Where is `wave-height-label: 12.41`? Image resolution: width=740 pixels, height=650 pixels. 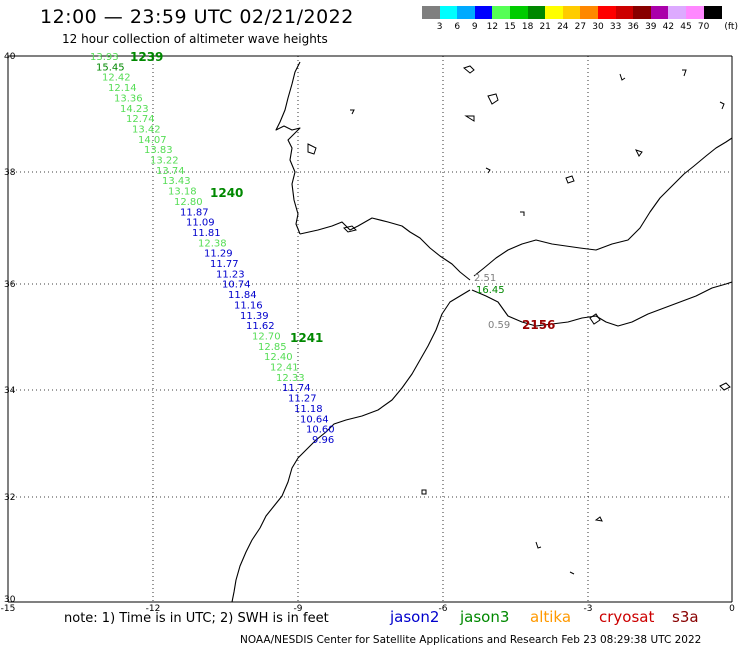 wave-height-label: 12.41 is located at coordinates (284, 368).